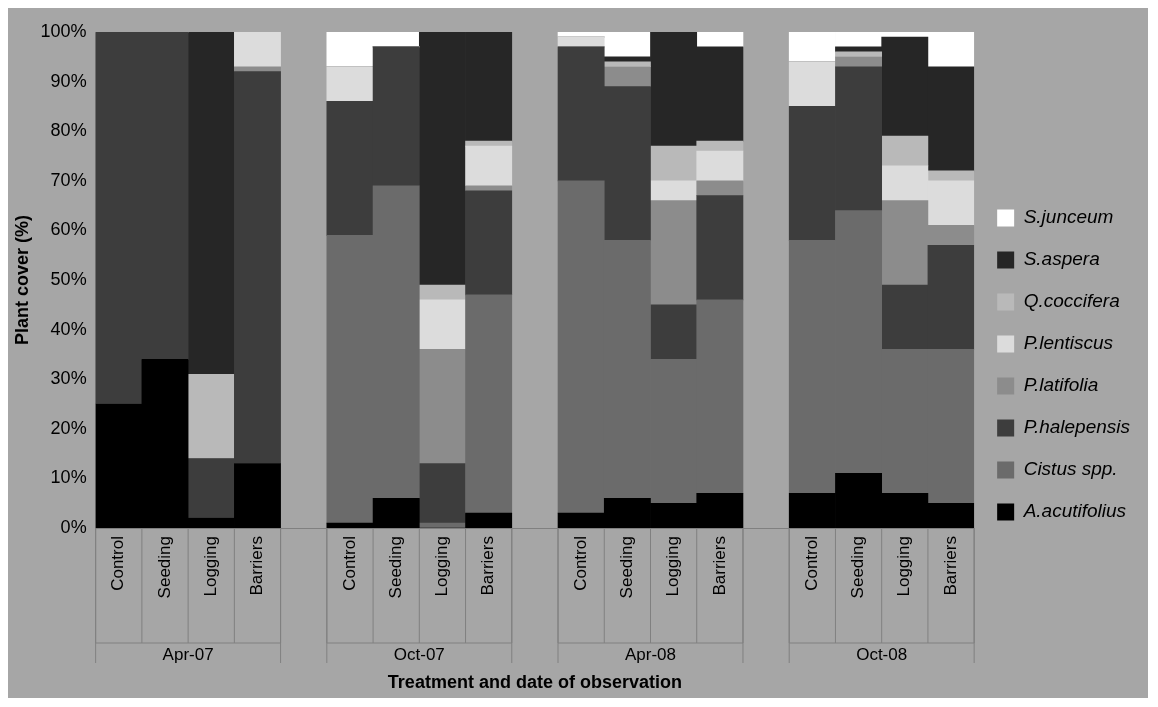 Image resolution: width=1158 pixels, height=707 pixels. Describe the element at coordinates (68, 378) in the screenshot. I see `y-tick-label: 30%` at that location.